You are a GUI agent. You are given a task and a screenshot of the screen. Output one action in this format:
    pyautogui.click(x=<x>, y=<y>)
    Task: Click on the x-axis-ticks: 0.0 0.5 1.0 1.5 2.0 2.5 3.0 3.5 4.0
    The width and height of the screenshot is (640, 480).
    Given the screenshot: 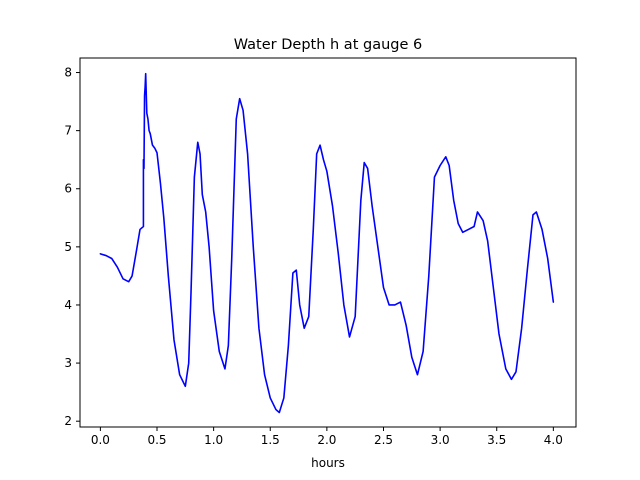 What is the action you would take?
    pyautogui.click(x=327, y=437)
    